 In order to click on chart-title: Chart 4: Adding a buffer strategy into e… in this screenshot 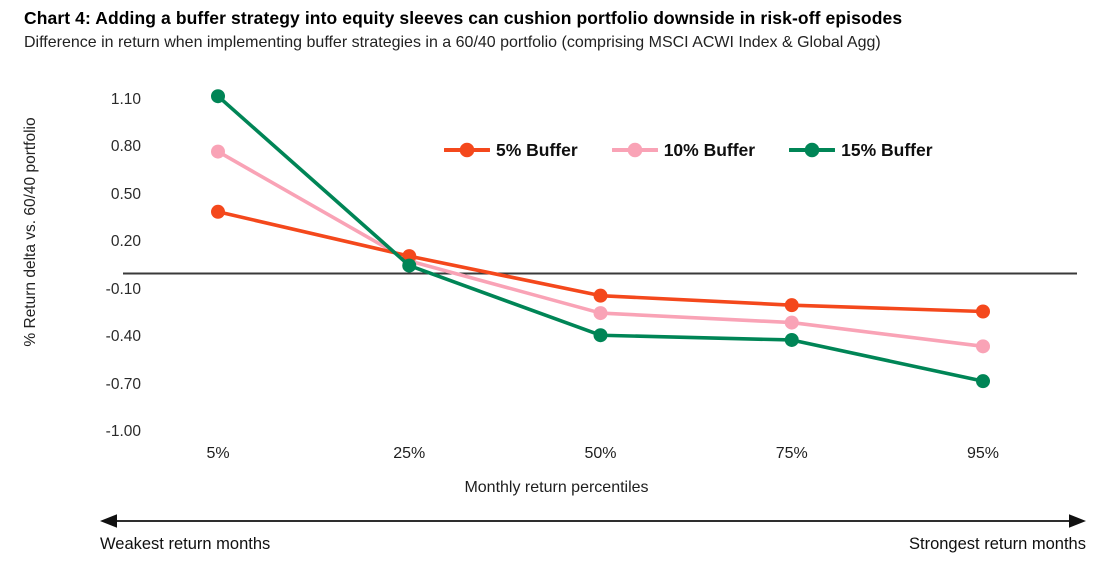, I will do `click(463, 18)`.